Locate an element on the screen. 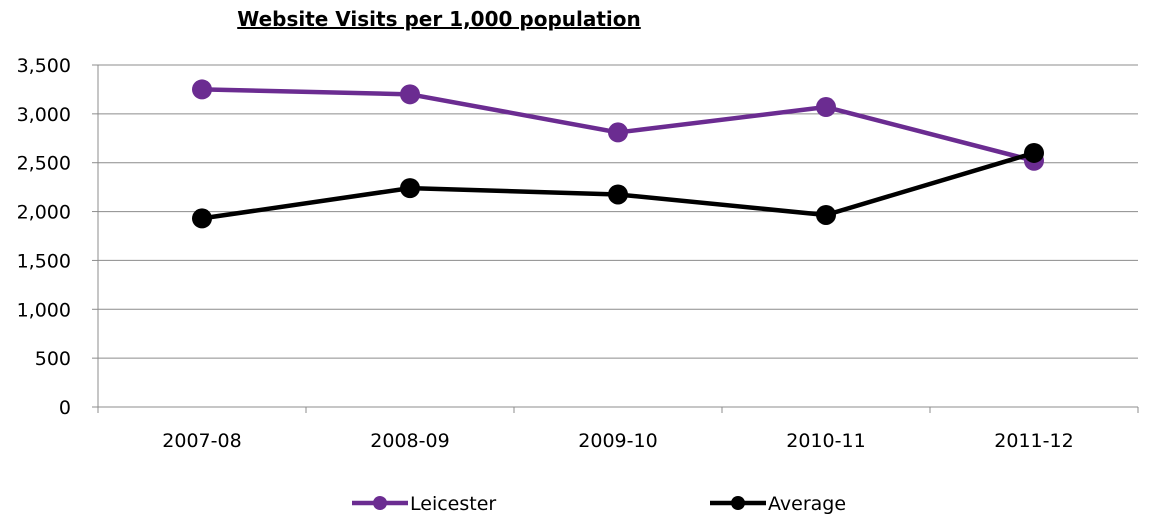 This screenshot has height=516, width=1153. y-tick-label: 500 is located at coordinates (53, 359).